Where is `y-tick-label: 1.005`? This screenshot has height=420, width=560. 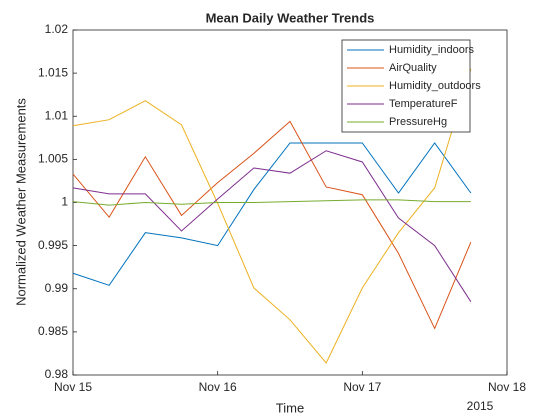 y-tick-label: 1.005 is located at coordinates (53, 159).